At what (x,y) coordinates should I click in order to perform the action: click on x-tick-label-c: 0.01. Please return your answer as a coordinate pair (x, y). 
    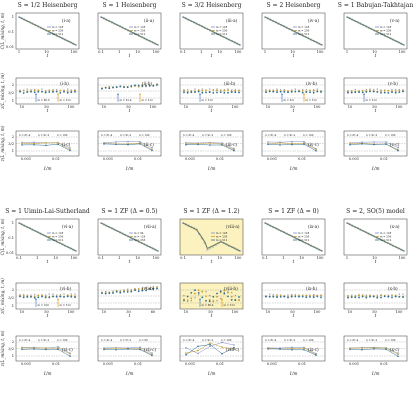
    Looking at the image, I should click on (56, 159).